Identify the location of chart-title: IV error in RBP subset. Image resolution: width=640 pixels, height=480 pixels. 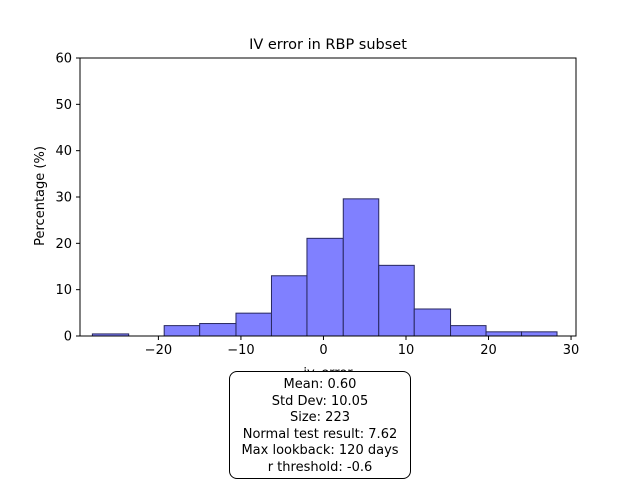
(328, 45).